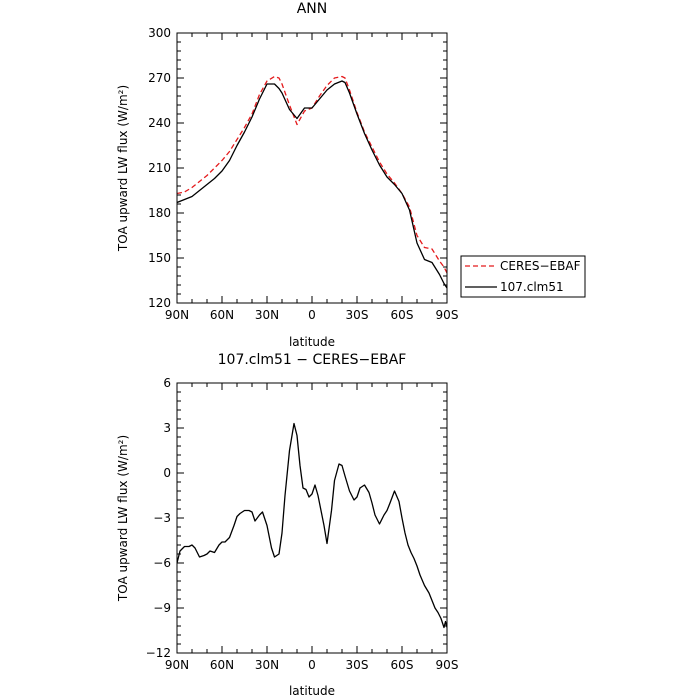 The image size is (700, 700). What do you see at coordinates (123, 518) in the screenshot?
I see `bottom-y-axis-title: TOA upward LW flux (W/m²)` at bounding box center [123, 518].